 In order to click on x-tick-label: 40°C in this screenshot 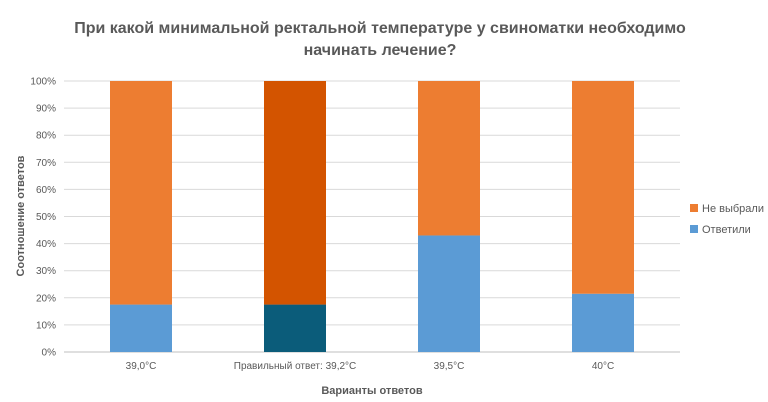, I will do `click(603, 366)`.